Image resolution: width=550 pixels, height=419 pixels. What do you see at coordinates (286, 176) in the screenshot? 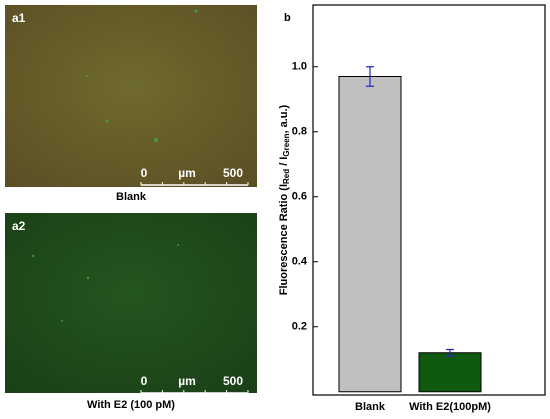
I see `y-axis-label-part: Red` at bounding box center [286, 176].